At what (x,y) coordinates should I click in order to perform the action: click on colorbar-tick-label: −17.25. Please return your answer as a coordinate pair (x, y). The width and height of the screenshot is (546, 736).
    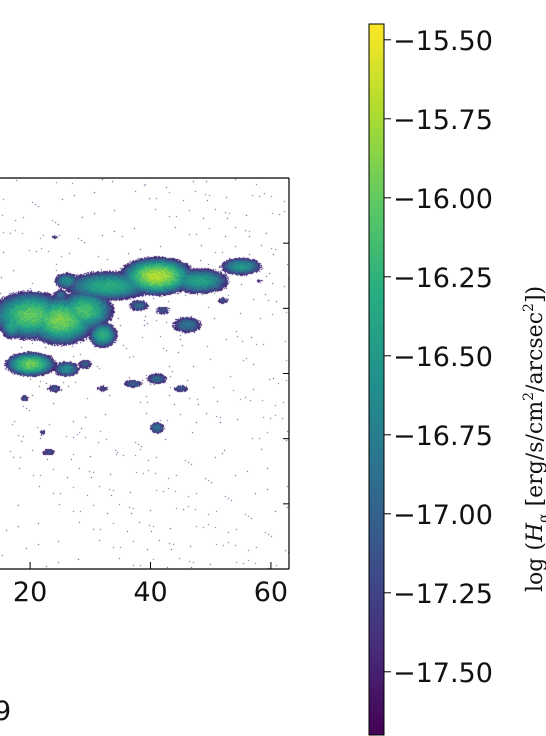
    Looking at the image, I should click on (443, 594).